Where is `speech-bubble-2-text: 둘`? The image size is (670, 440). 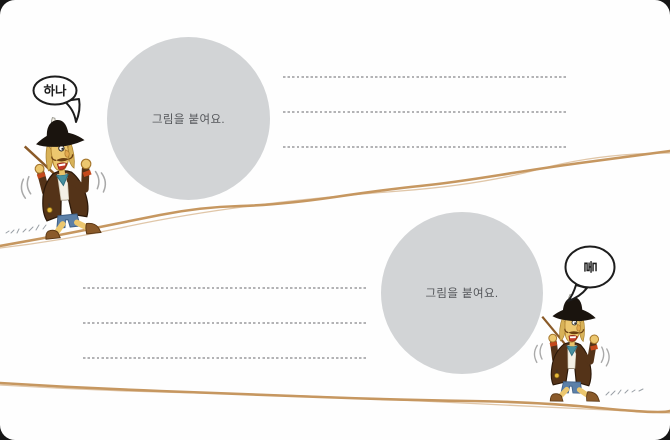 speech-bubble-2-text: 둘 is located at coordinates (590, 267).